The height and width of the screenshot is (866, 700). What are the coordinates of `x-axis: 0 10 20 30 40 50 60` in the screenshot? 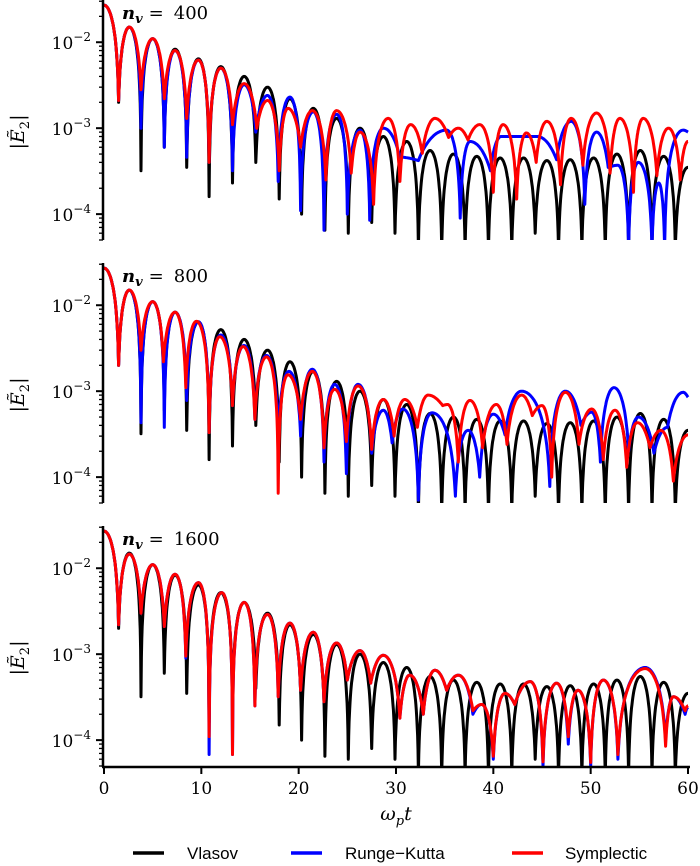 It's located at (399, 782).